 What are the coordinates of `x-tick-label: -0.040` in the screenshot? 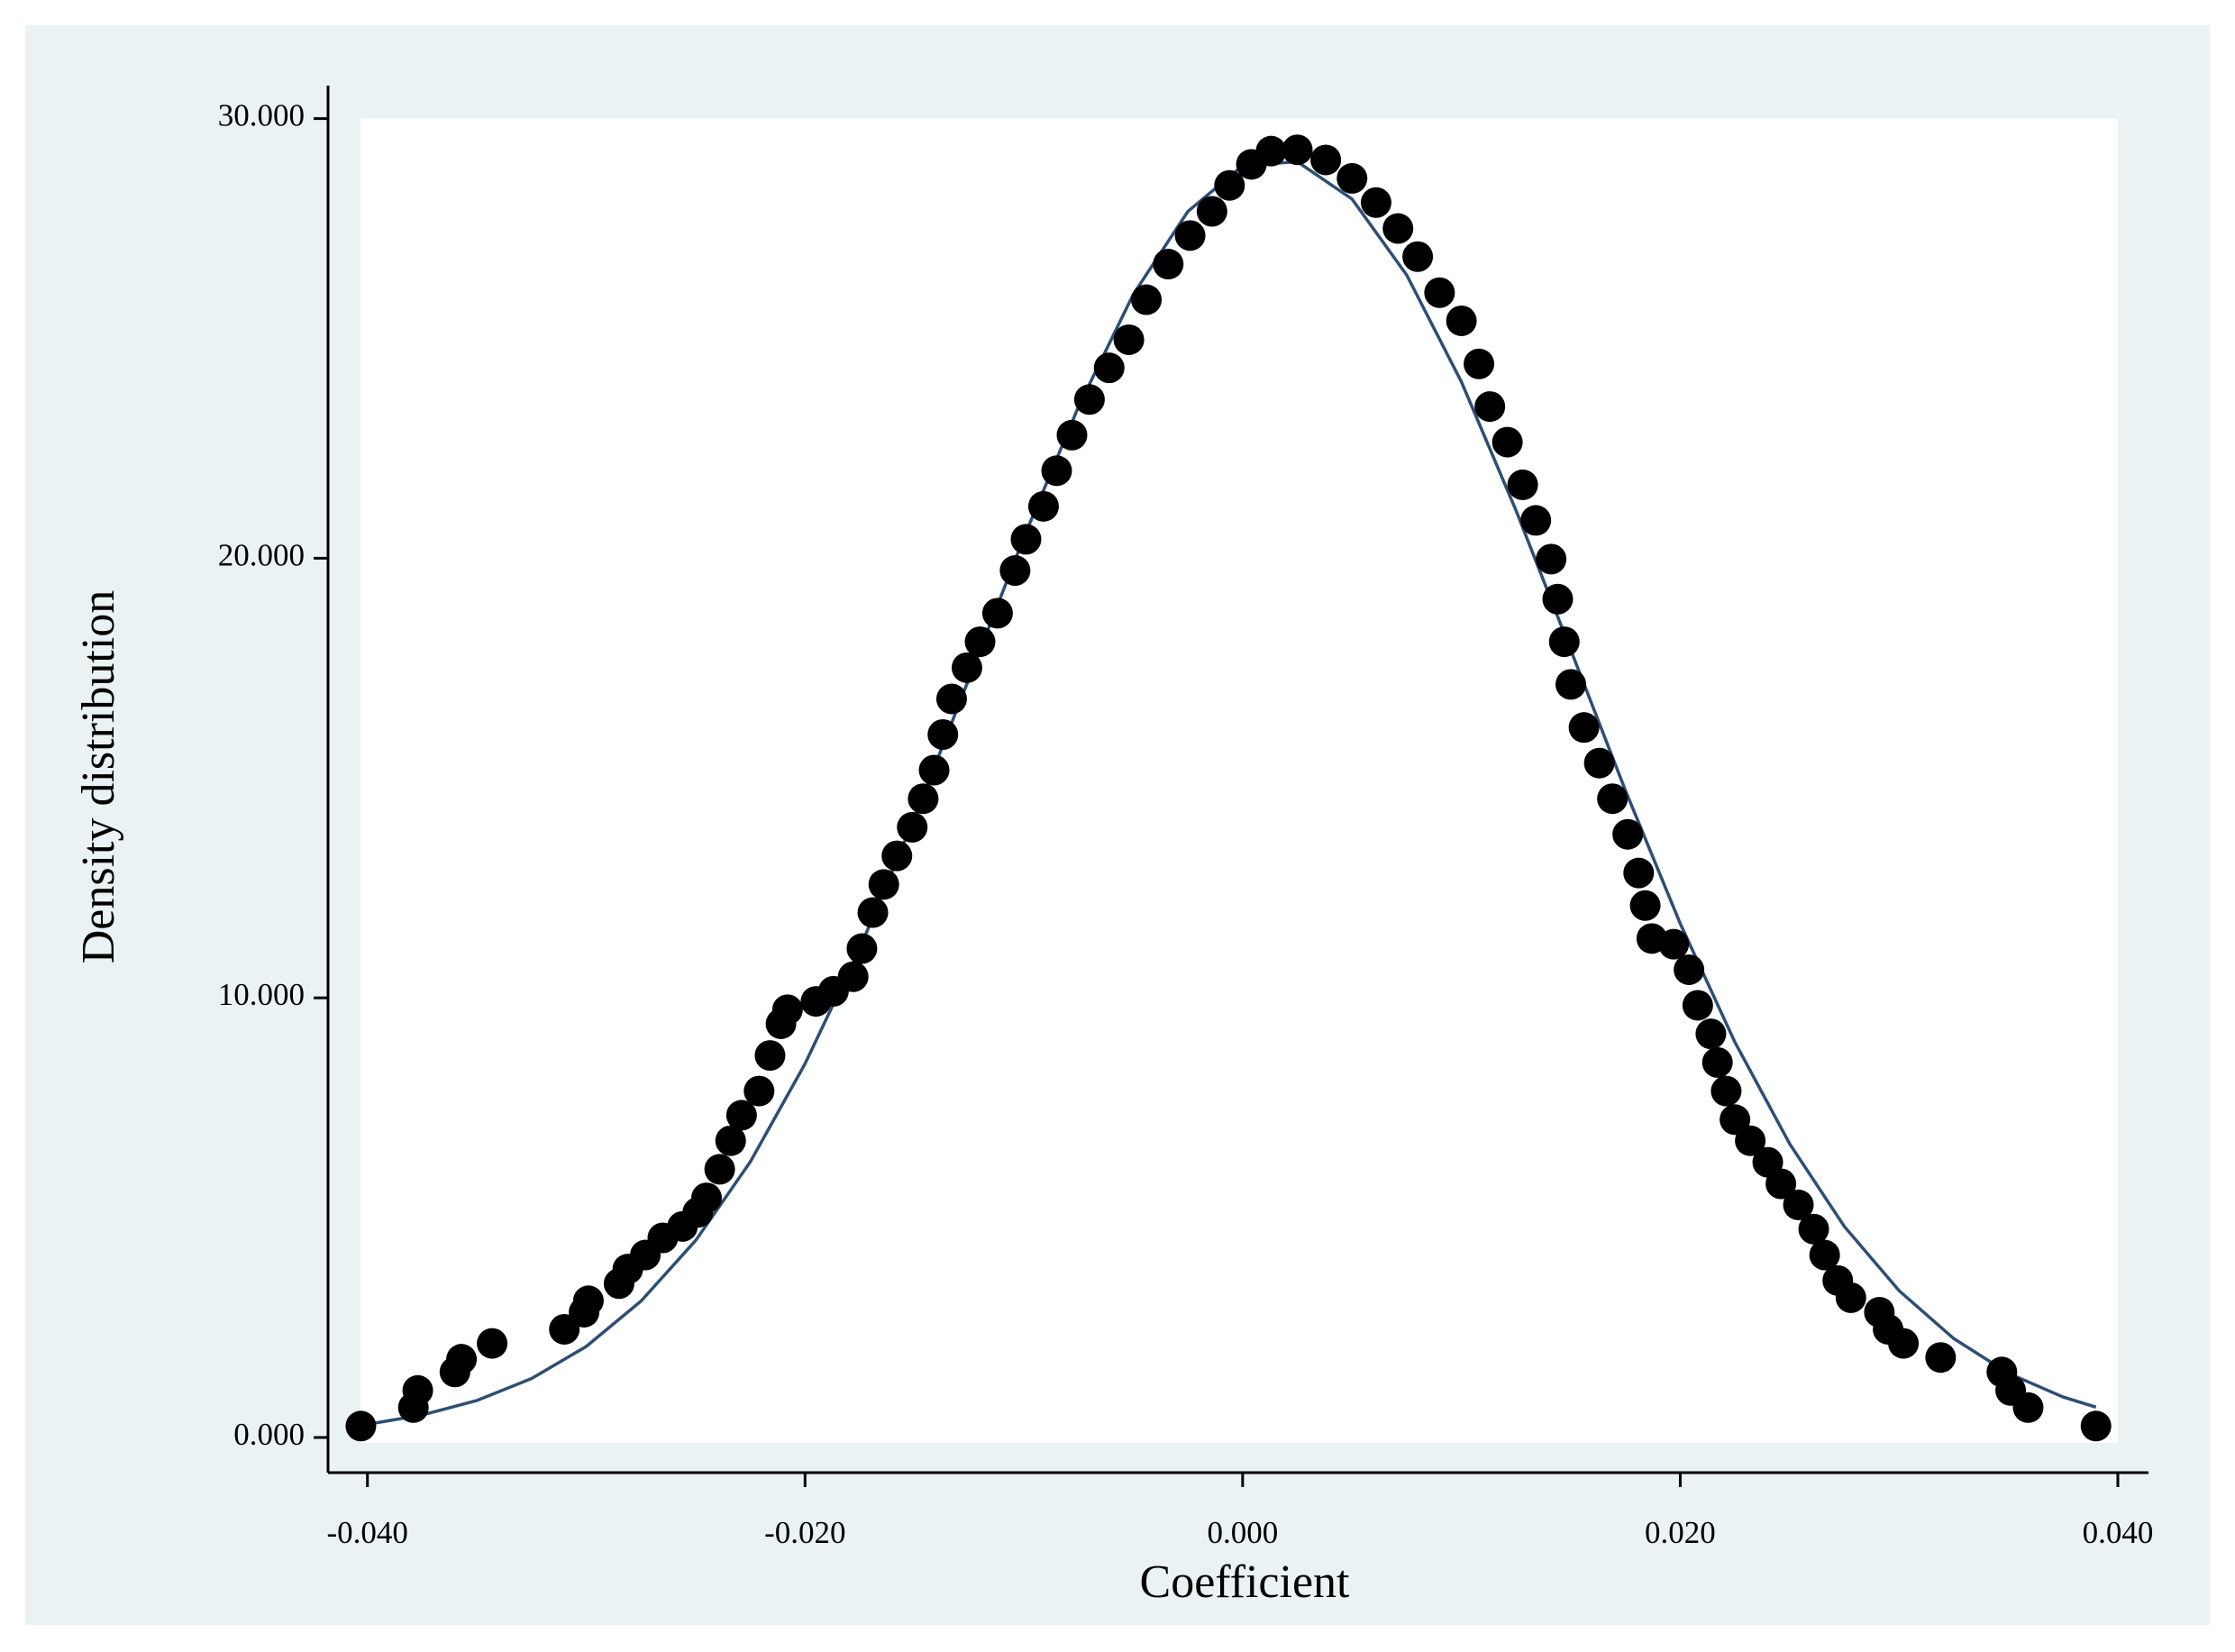 It's located at (367, 1533).